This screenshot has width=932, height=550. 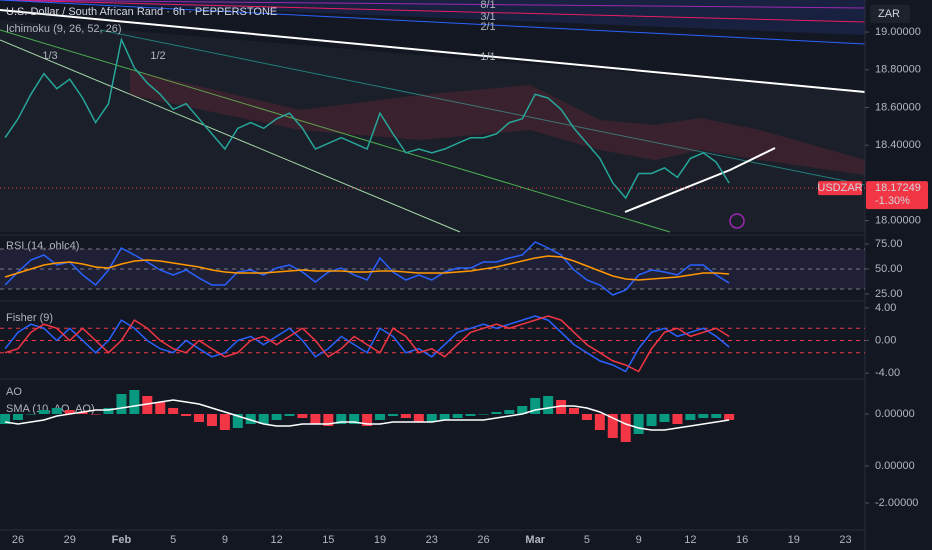 I want to click on x-tick-label: 19, so click(x=380, y=540).